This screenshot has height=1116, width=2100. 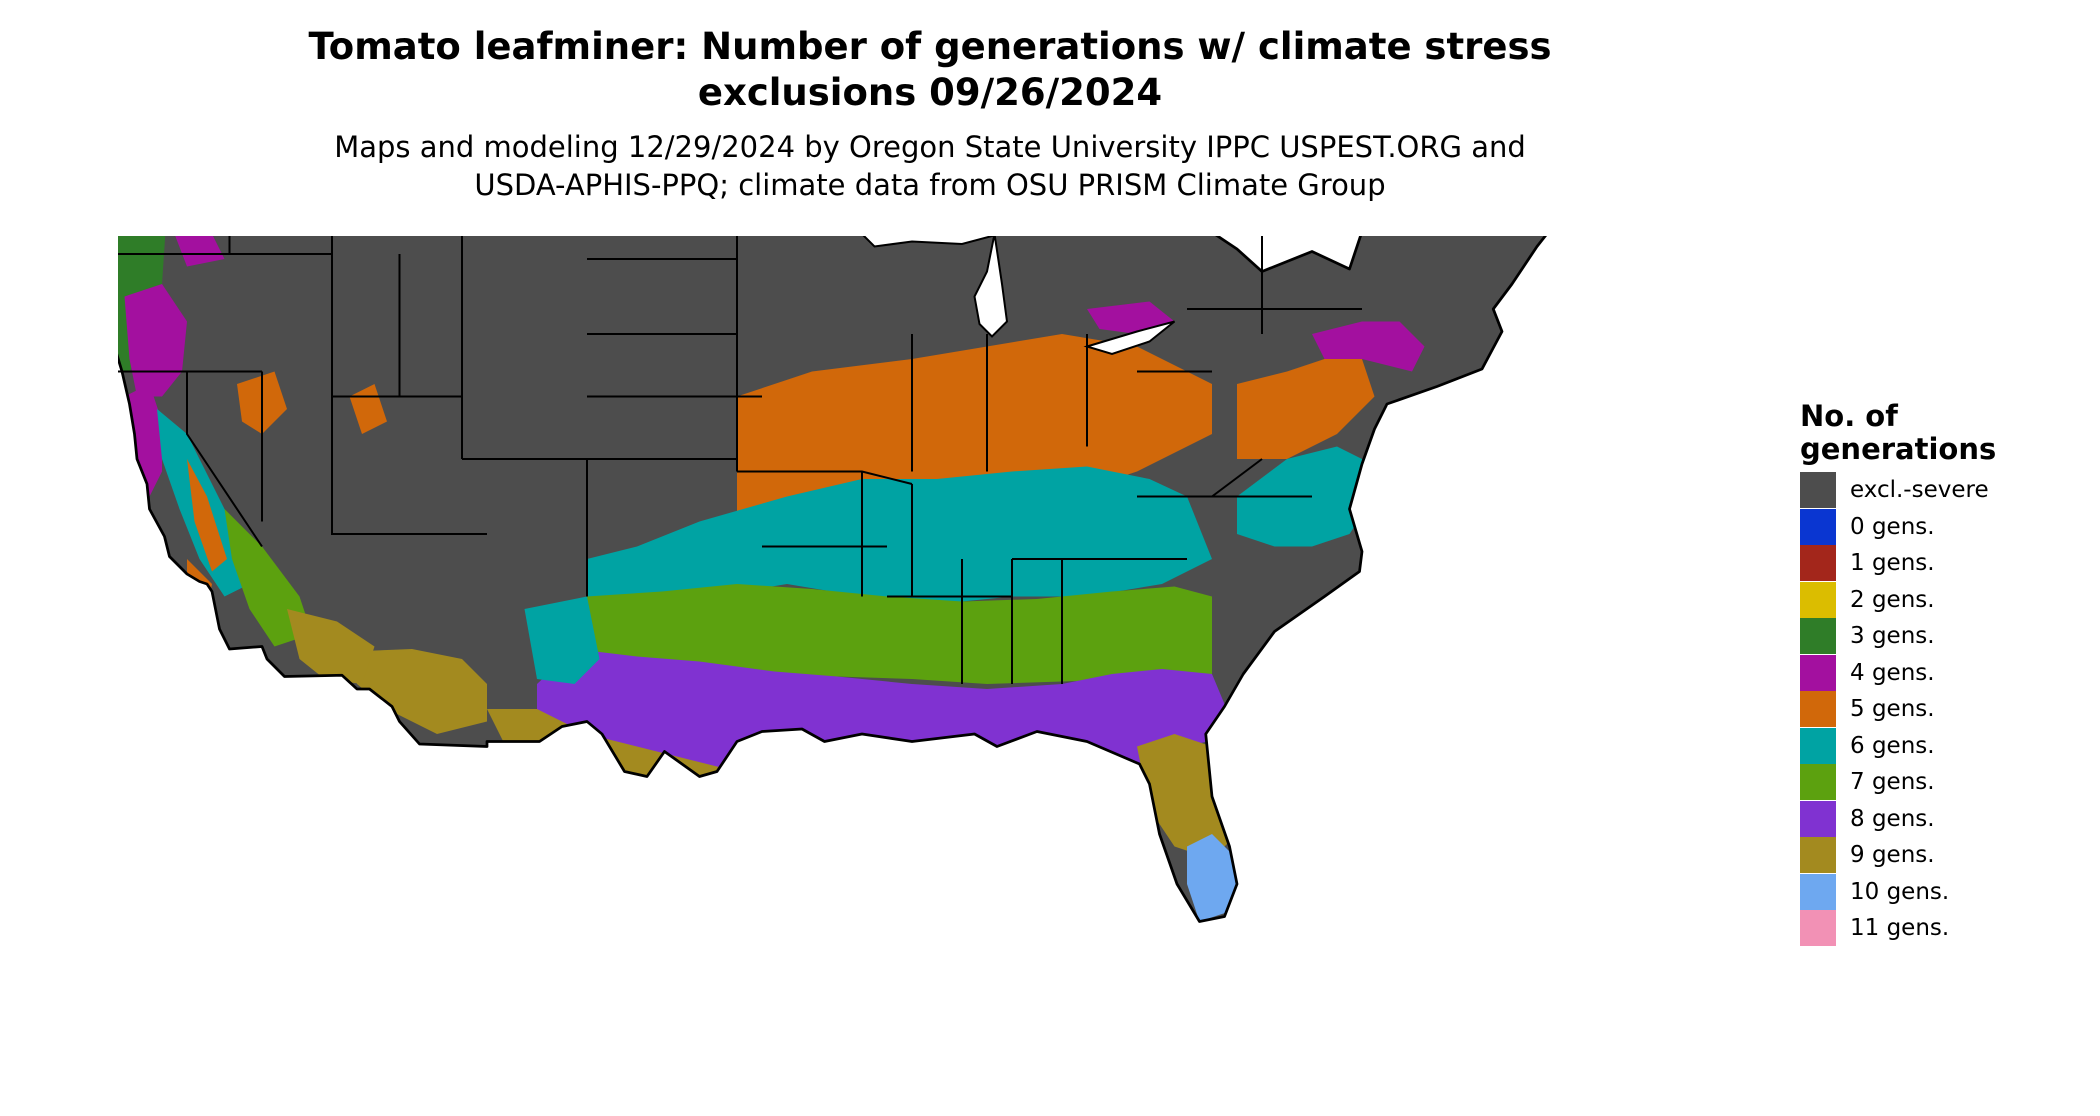 What do you see at coordinates (1940, 527) in the screenshot?
I see `legend-item: 0 gens.` at bounding box center [1940, 527].